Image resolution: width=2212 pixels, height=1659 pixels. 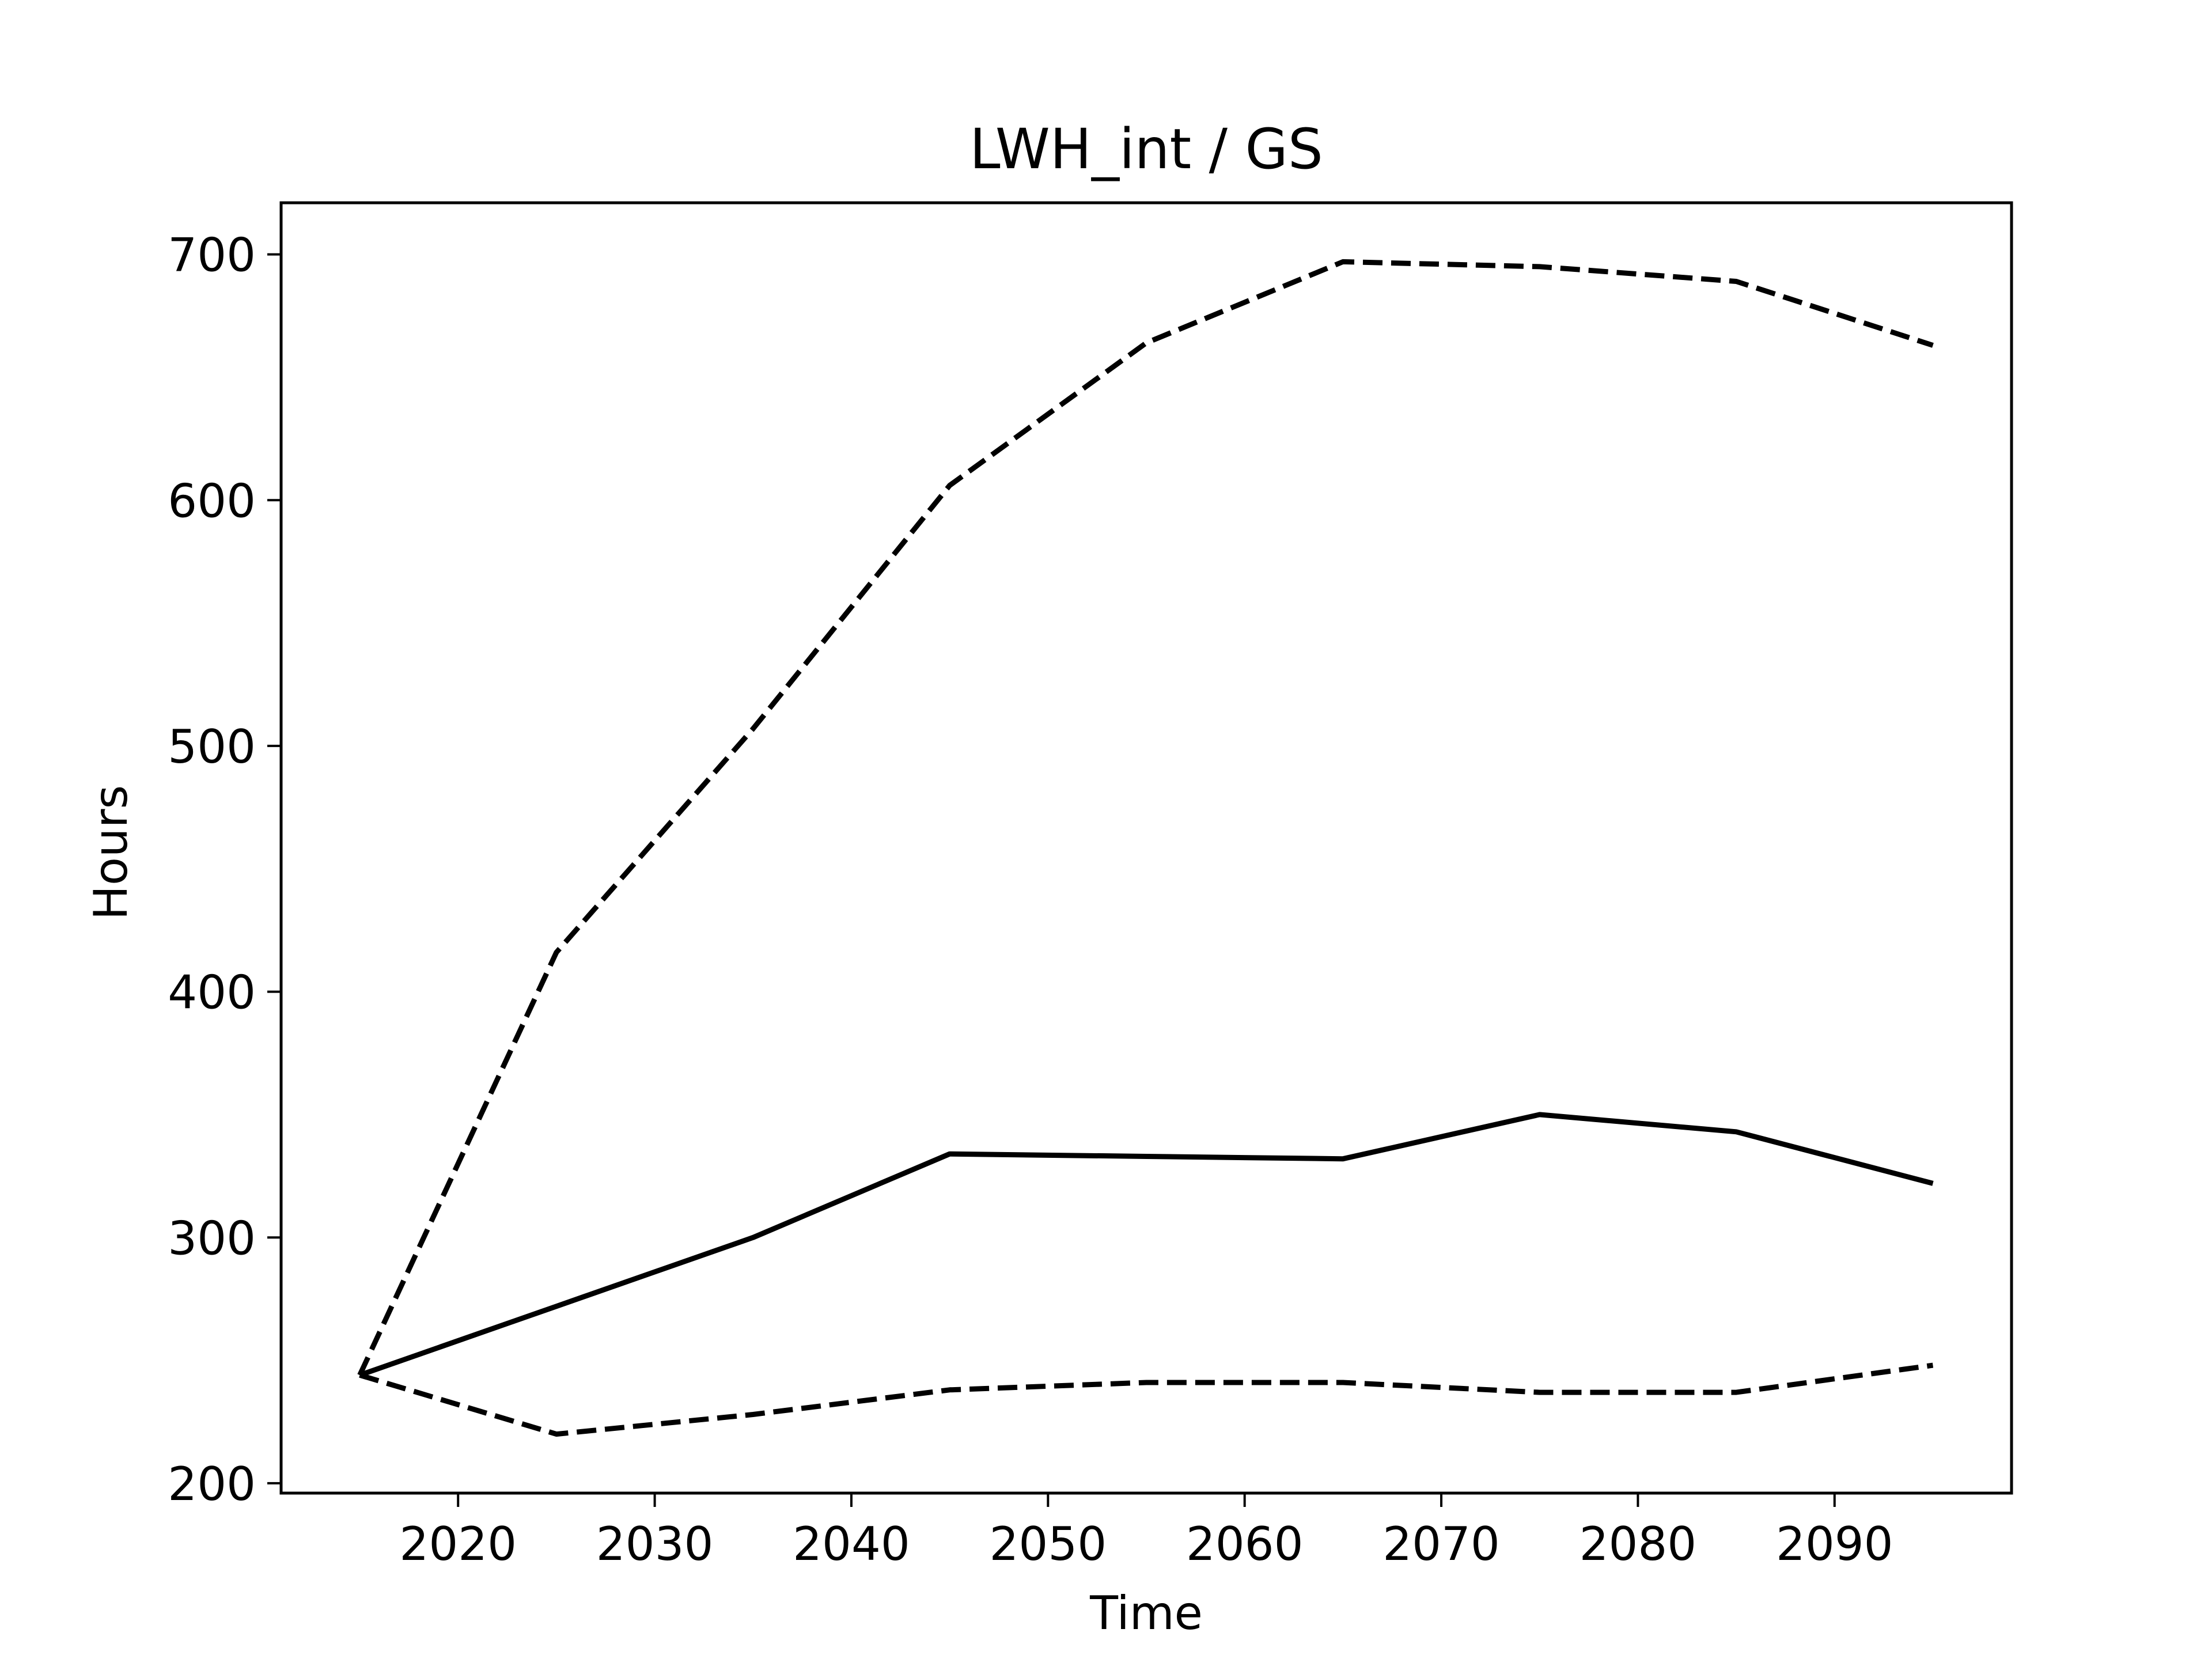 I want to click on x-tick-label: 2070, so click(x=1441, y=1544).